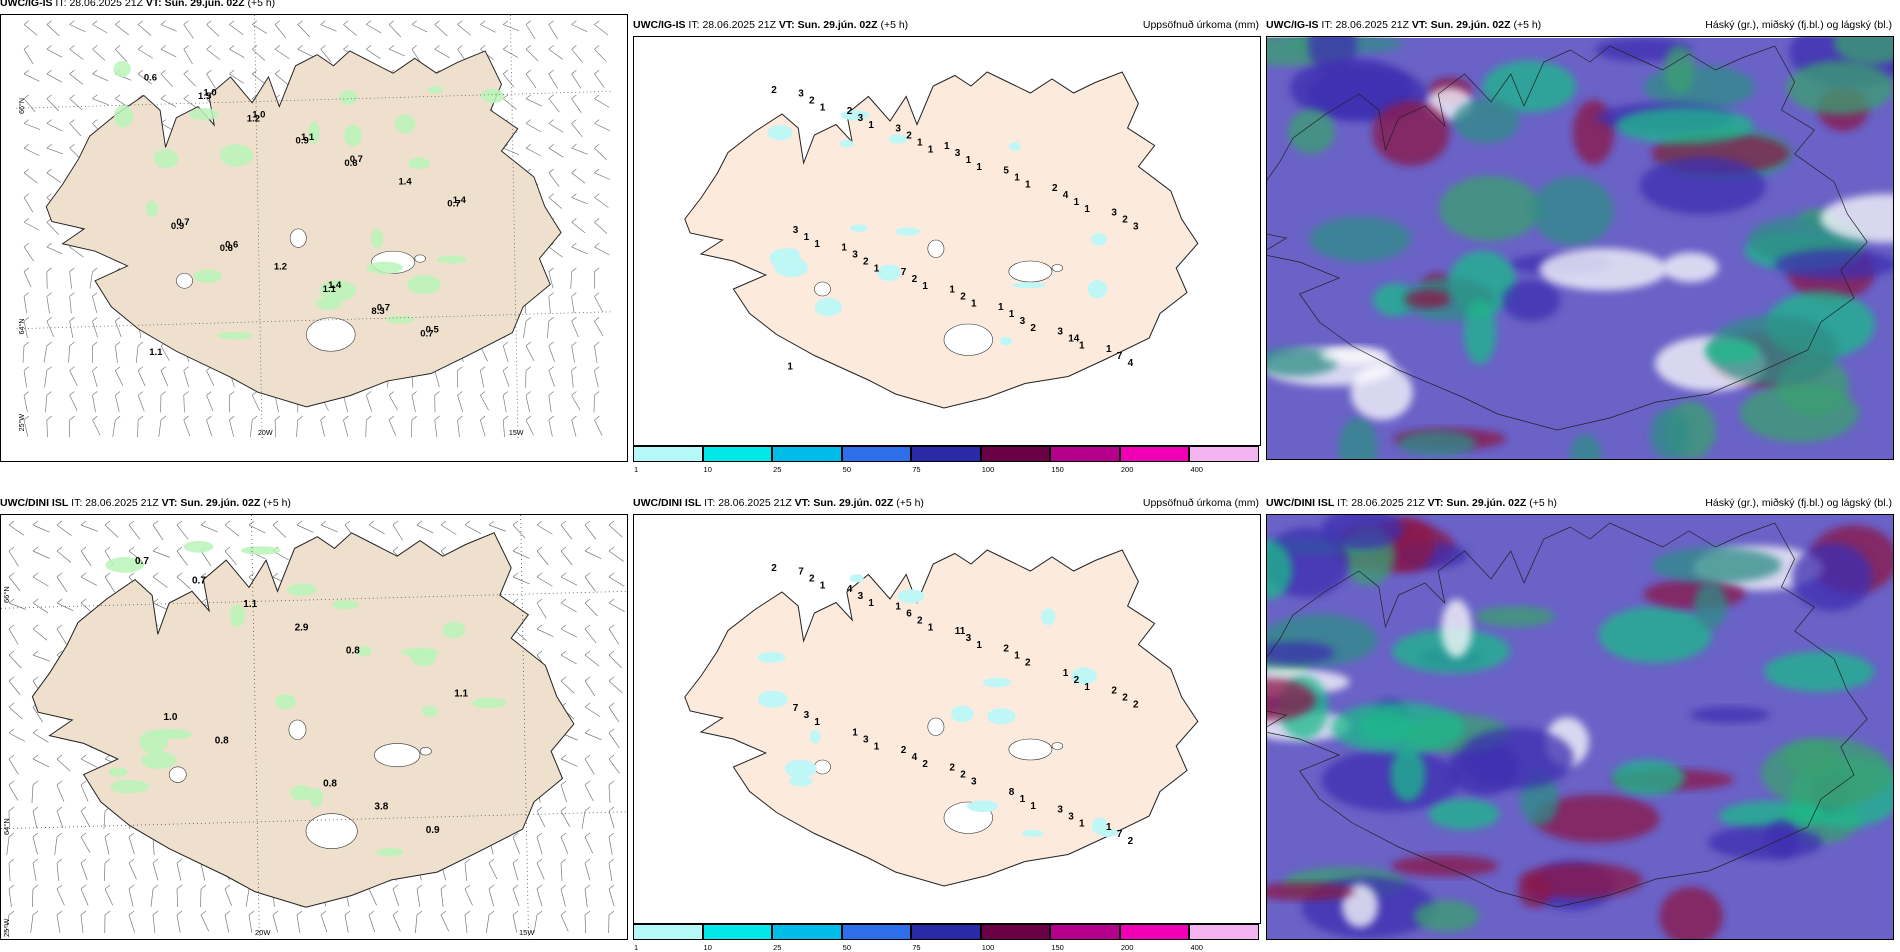  What do you see at coordinates (381, 807) in the screenshot?
I see `precip-value-label: 3.8` at bounding box center [381, 807].